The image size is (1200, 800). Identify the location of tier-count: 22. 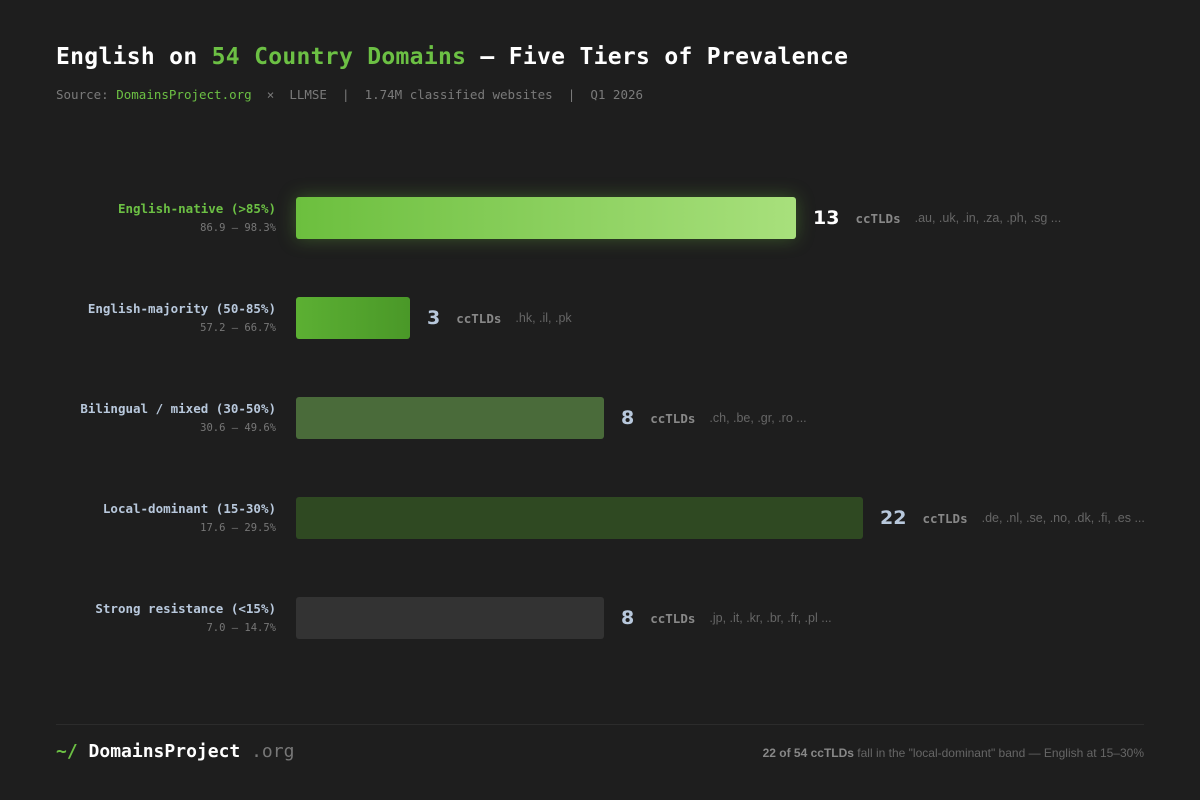
(893, 518).